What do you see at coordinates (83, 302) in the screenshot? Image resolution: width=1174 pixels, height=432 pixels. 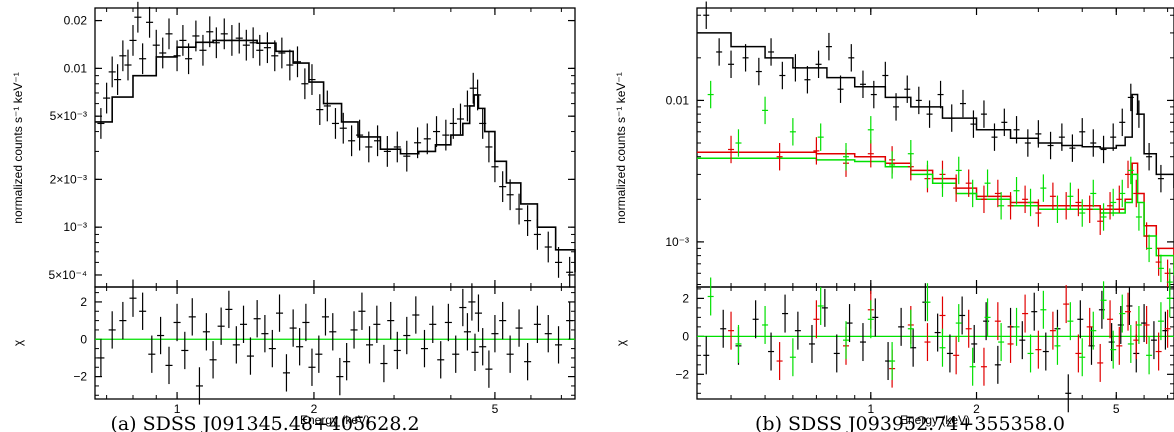 I see `y-tick-label: 2` at bounding box center [83, 302].